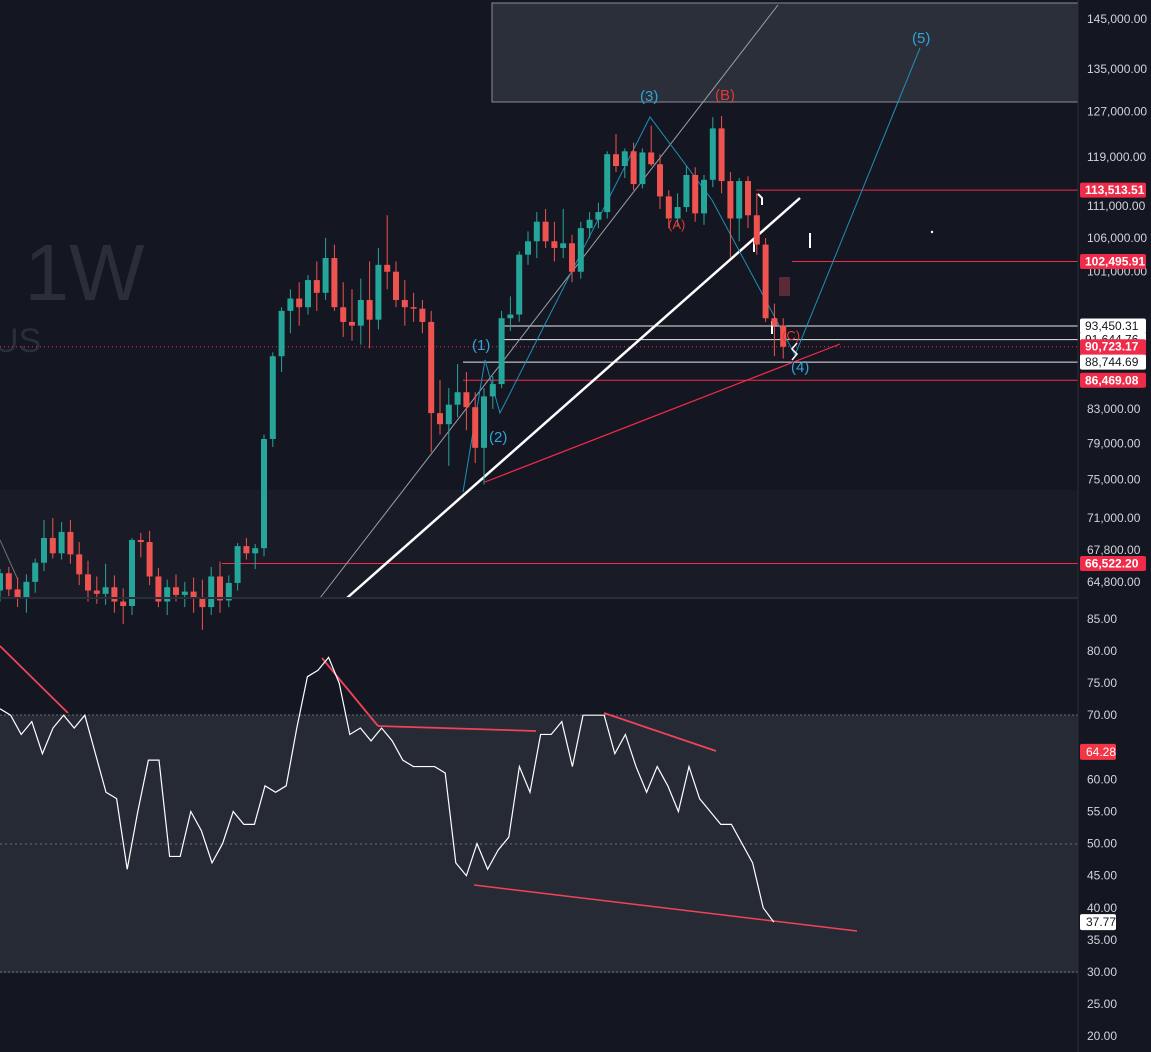 The width and height of the screenshot is (1151, 1052). What do you see at coordinates (662, 413) in the screenshot?
I see `support-trendline` at bounding box center [662, 413].